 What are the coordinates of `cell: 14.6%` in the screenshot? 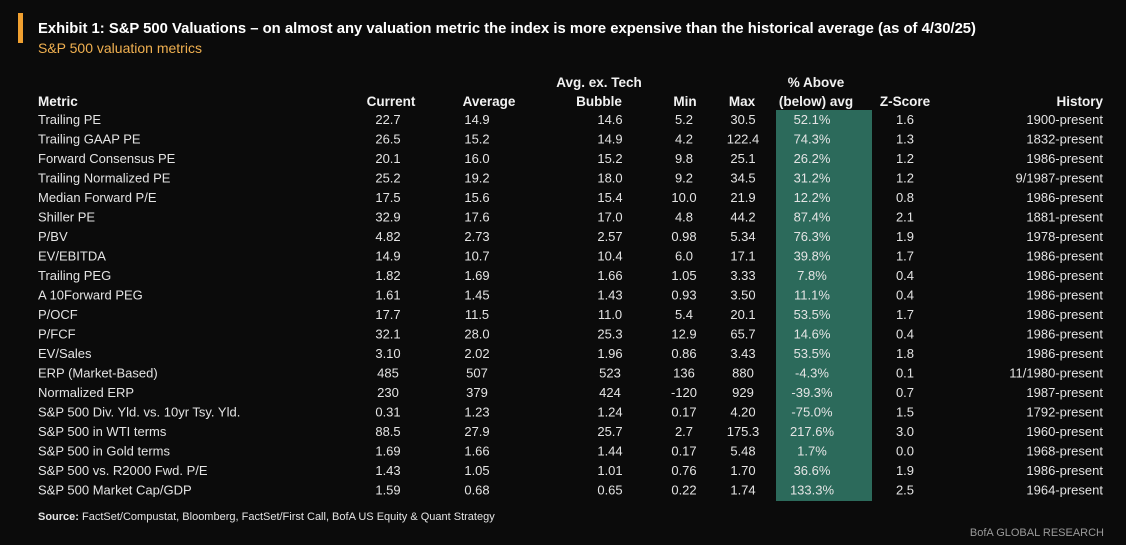 It's located at (812, 334).